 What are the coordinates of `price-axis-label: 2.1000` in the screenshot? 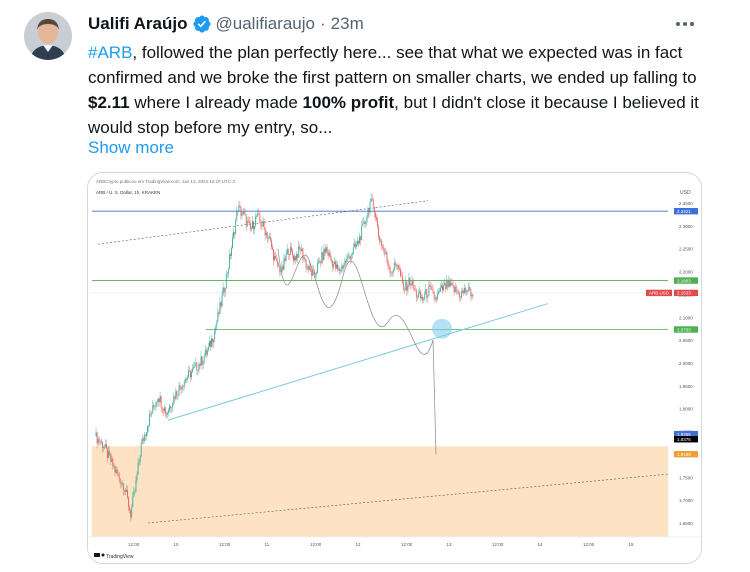 It's located at (686, 317).